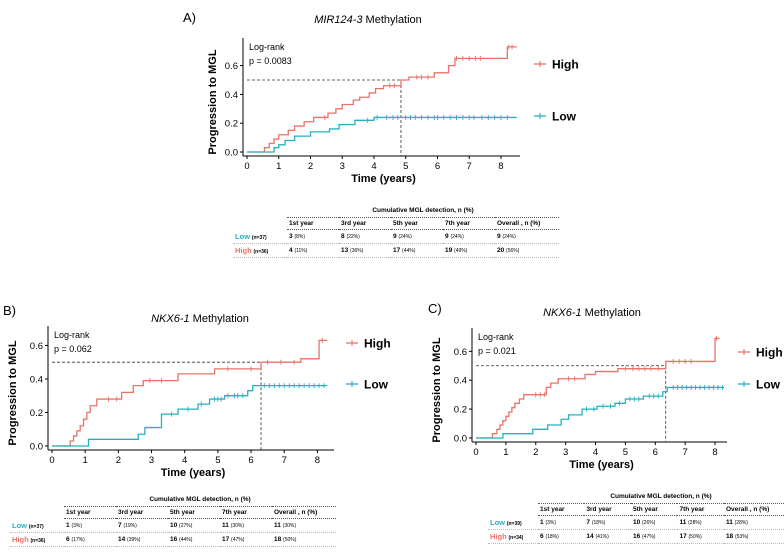 The width and height of the screenshot is (784, 555). What do you see at coordinates (460, 381) in the screenshot?
I see `y-tick-label: 0.4` at bounding box center [460, 381].